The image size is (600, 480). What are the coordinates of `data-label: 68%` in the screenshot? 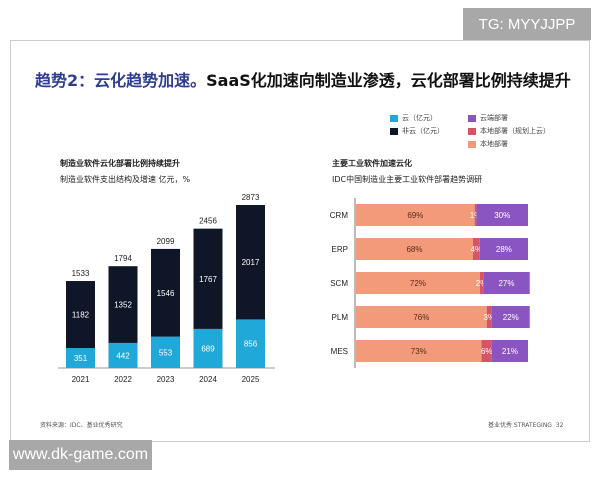 It's located at (414, 249).